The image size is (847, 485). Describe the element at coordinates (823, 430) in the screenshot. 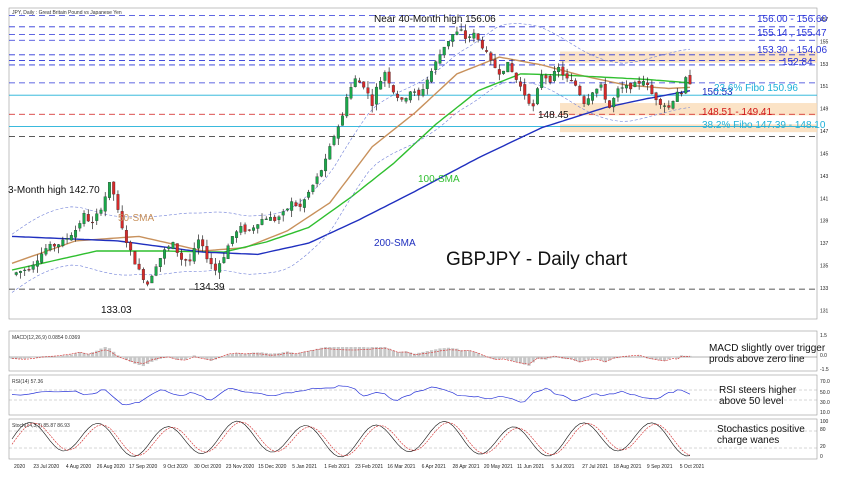

I see `stoch-tick-2: 80` at that location.